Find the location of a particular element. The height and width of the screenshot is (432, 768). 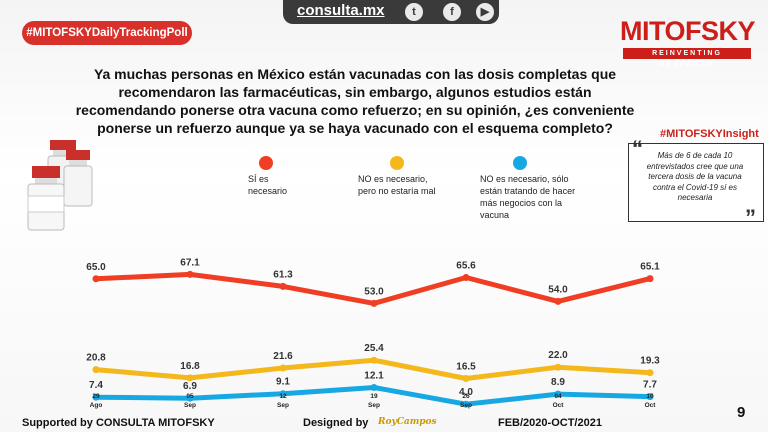

x-tick-label: 12 is located at coordinates (283, 396).